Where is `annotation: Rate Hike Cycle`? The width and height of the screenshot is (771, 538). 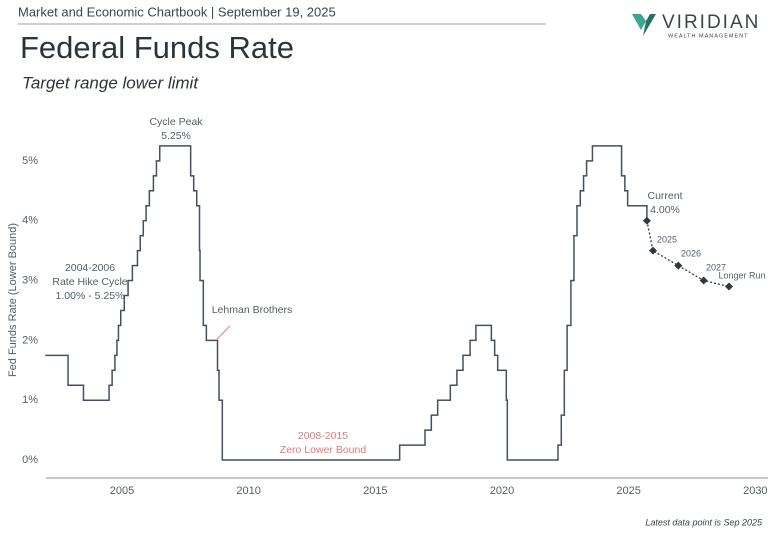 annotation: Rate Hike Cycle is located at coordinates (89, 282).